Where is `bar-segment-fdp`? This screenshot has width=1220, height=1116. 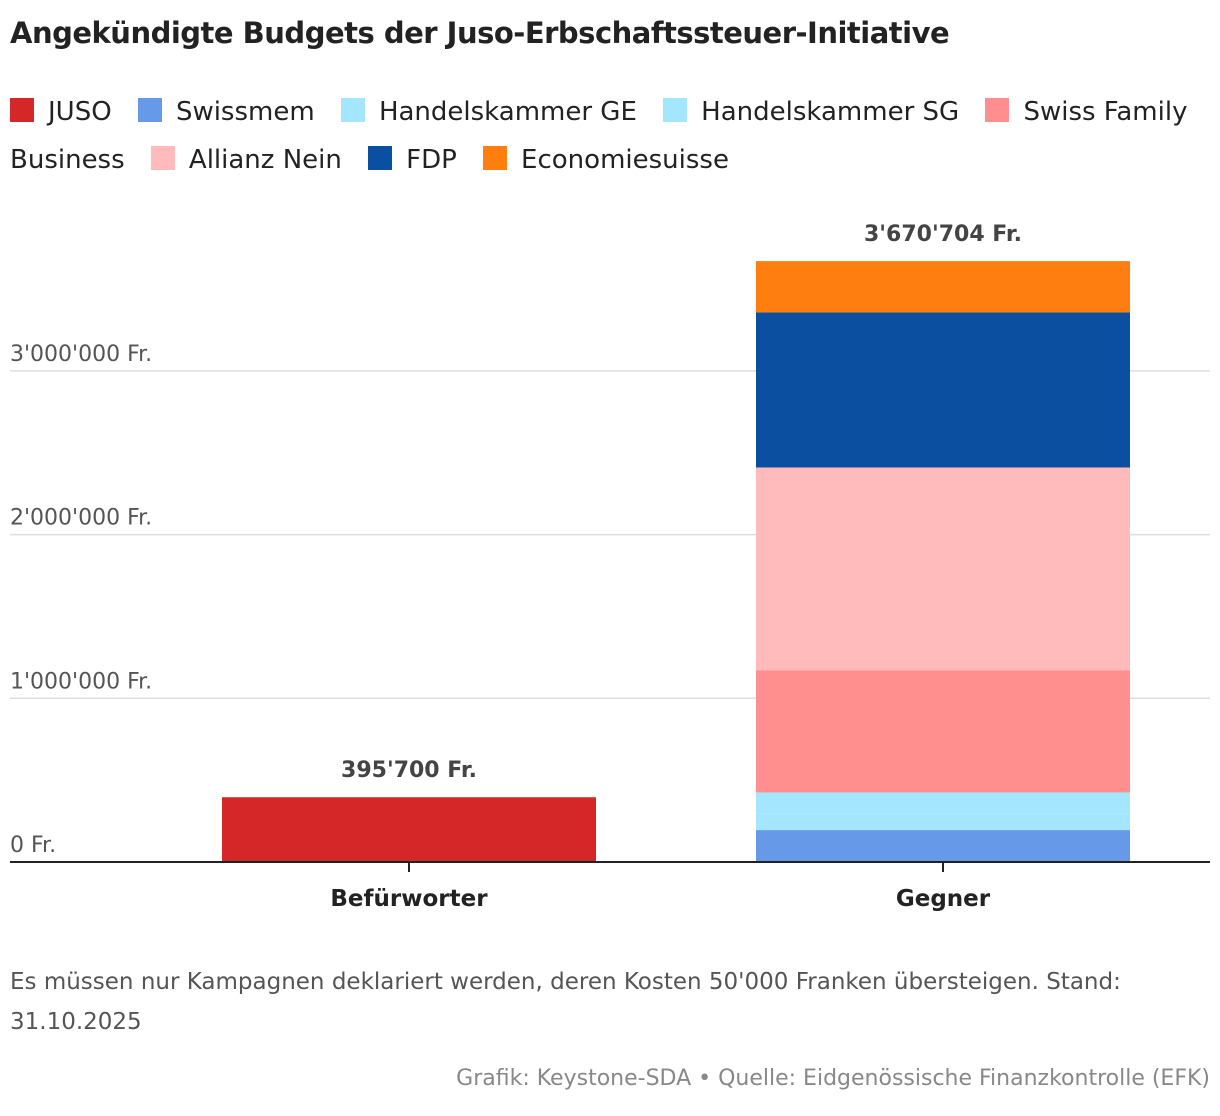
bar-segment-fdp is located at coordinates (943, 390).